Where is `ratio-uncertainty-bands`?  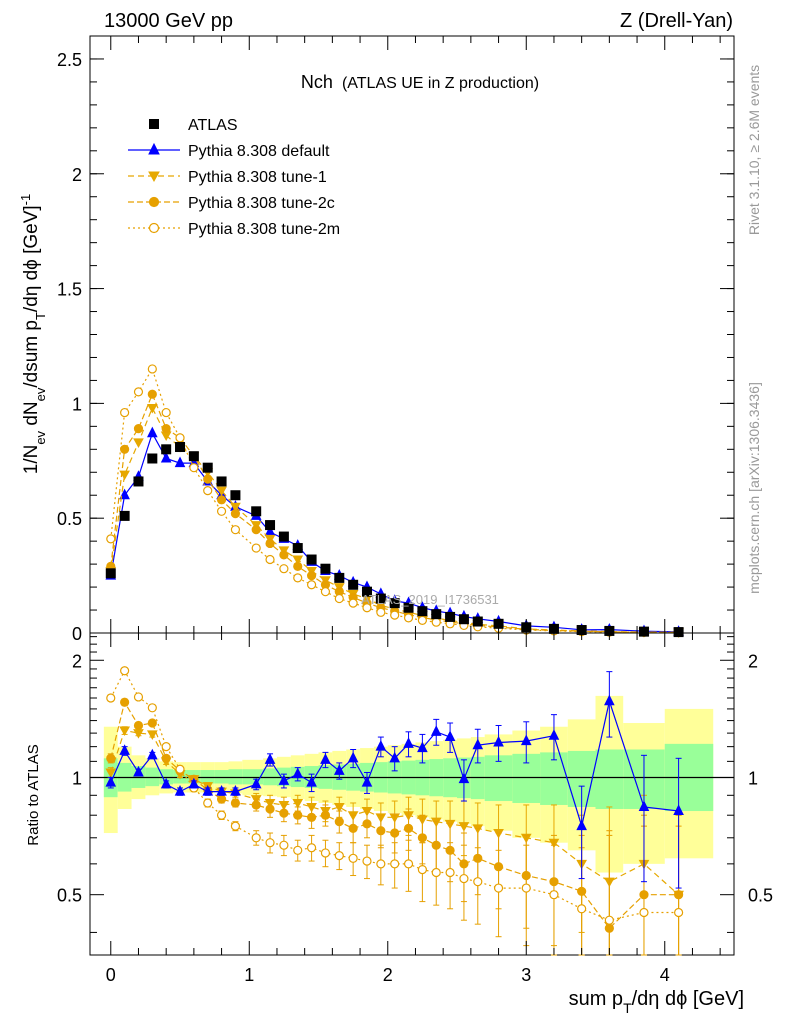
ratio-uncertainty-bands is located at coordinates (412, 784).